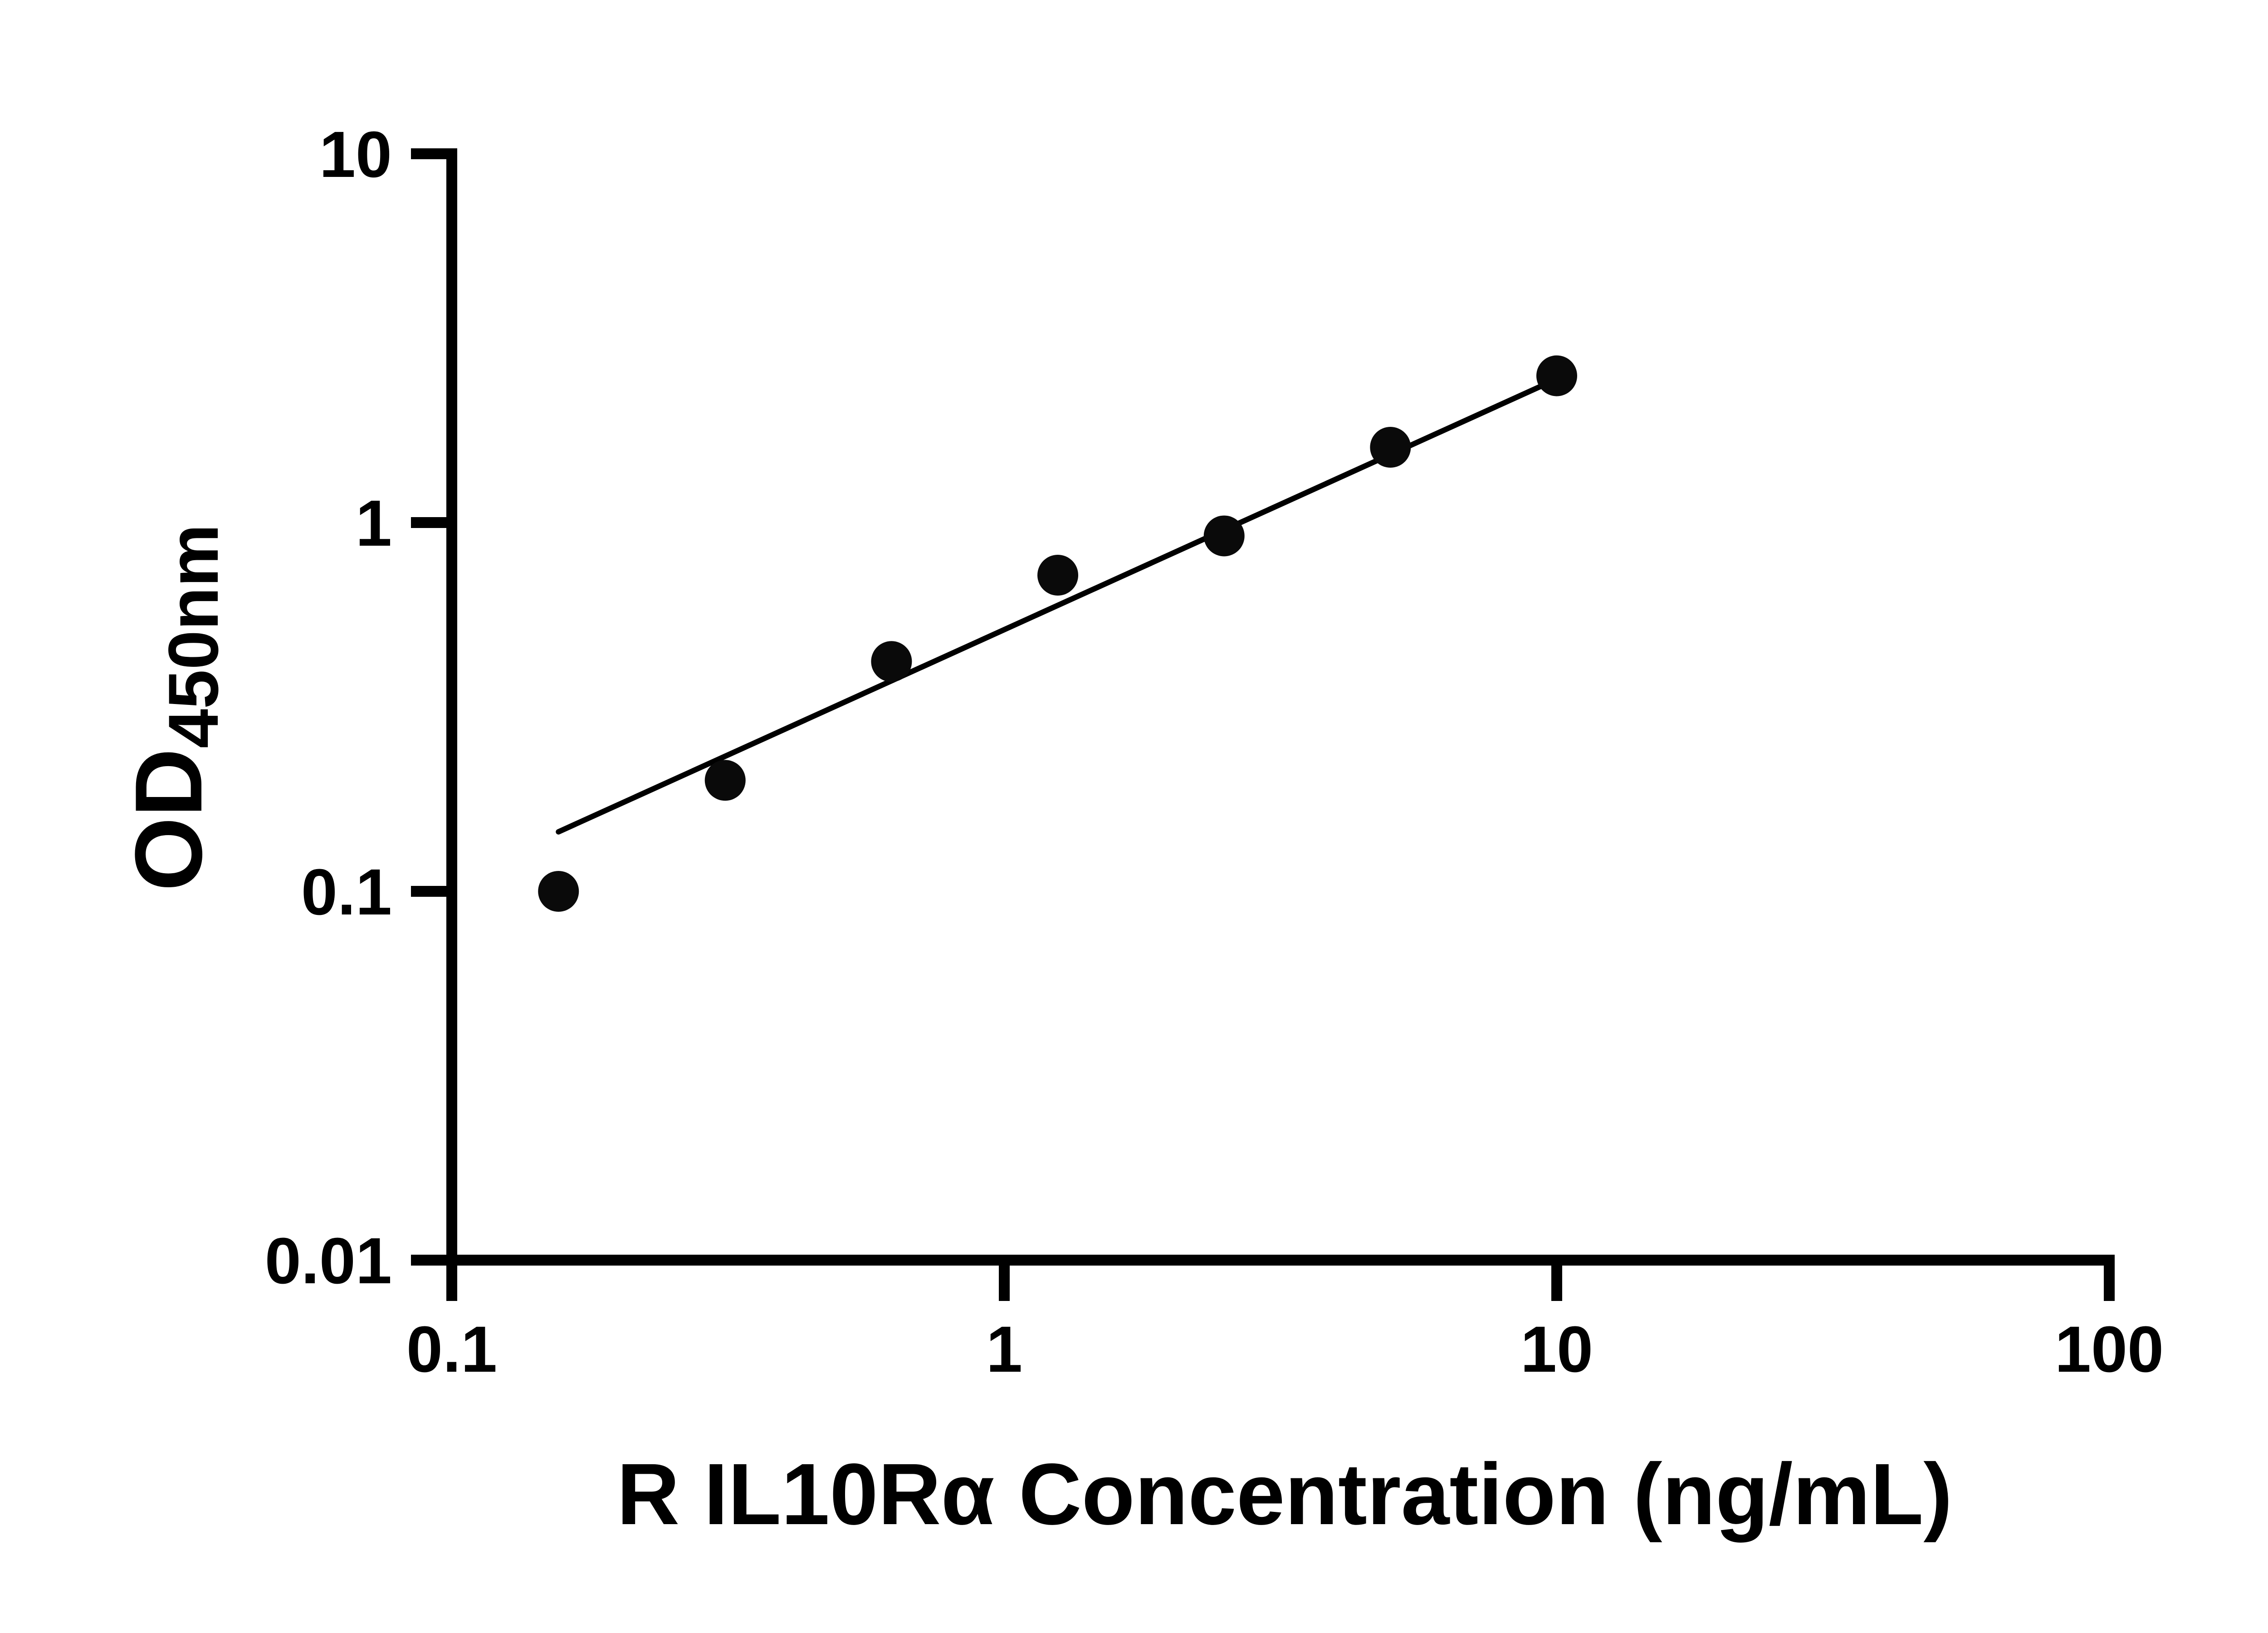 This screenshot has height=1633, width=2268. Describe the element at coordinates (2109, 1349) in the screenshot. I see `x-tick-label: 100` at that location.